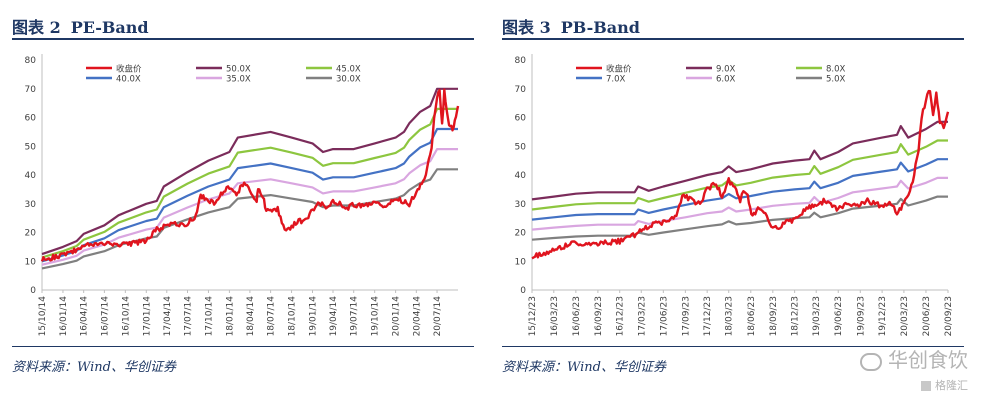  What do you see at coordinates (128, 80) in the screenshot?
I see `legend-label: 40.0X` at bounding box center [128, 80].